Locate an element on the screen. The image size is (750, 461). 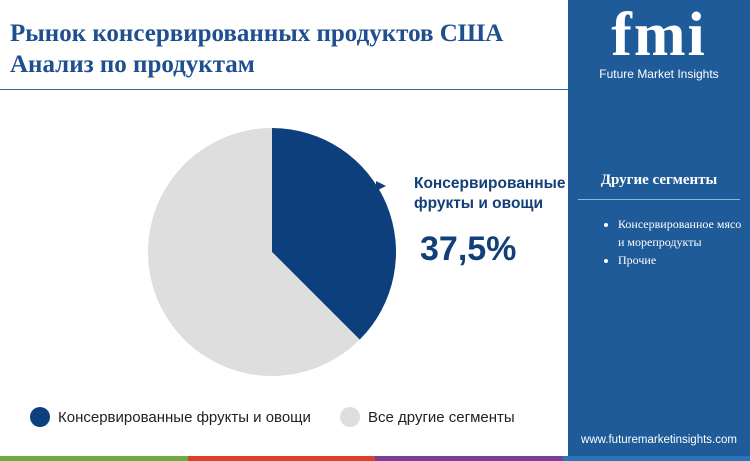
sidebar-item: Прочие is located at coordinates (683, 260).